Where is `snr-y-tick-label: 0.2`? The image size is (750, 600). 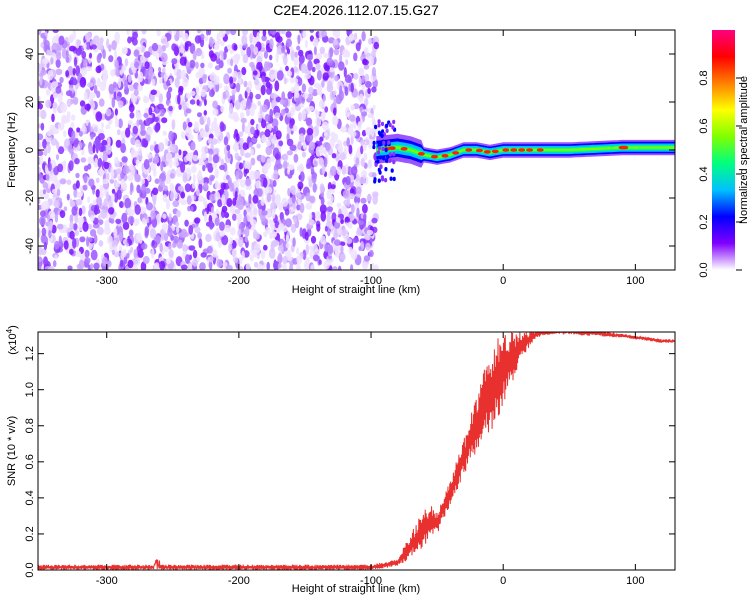
snr-y-tick-label: 0.2 is located at coordinates (30, 533).